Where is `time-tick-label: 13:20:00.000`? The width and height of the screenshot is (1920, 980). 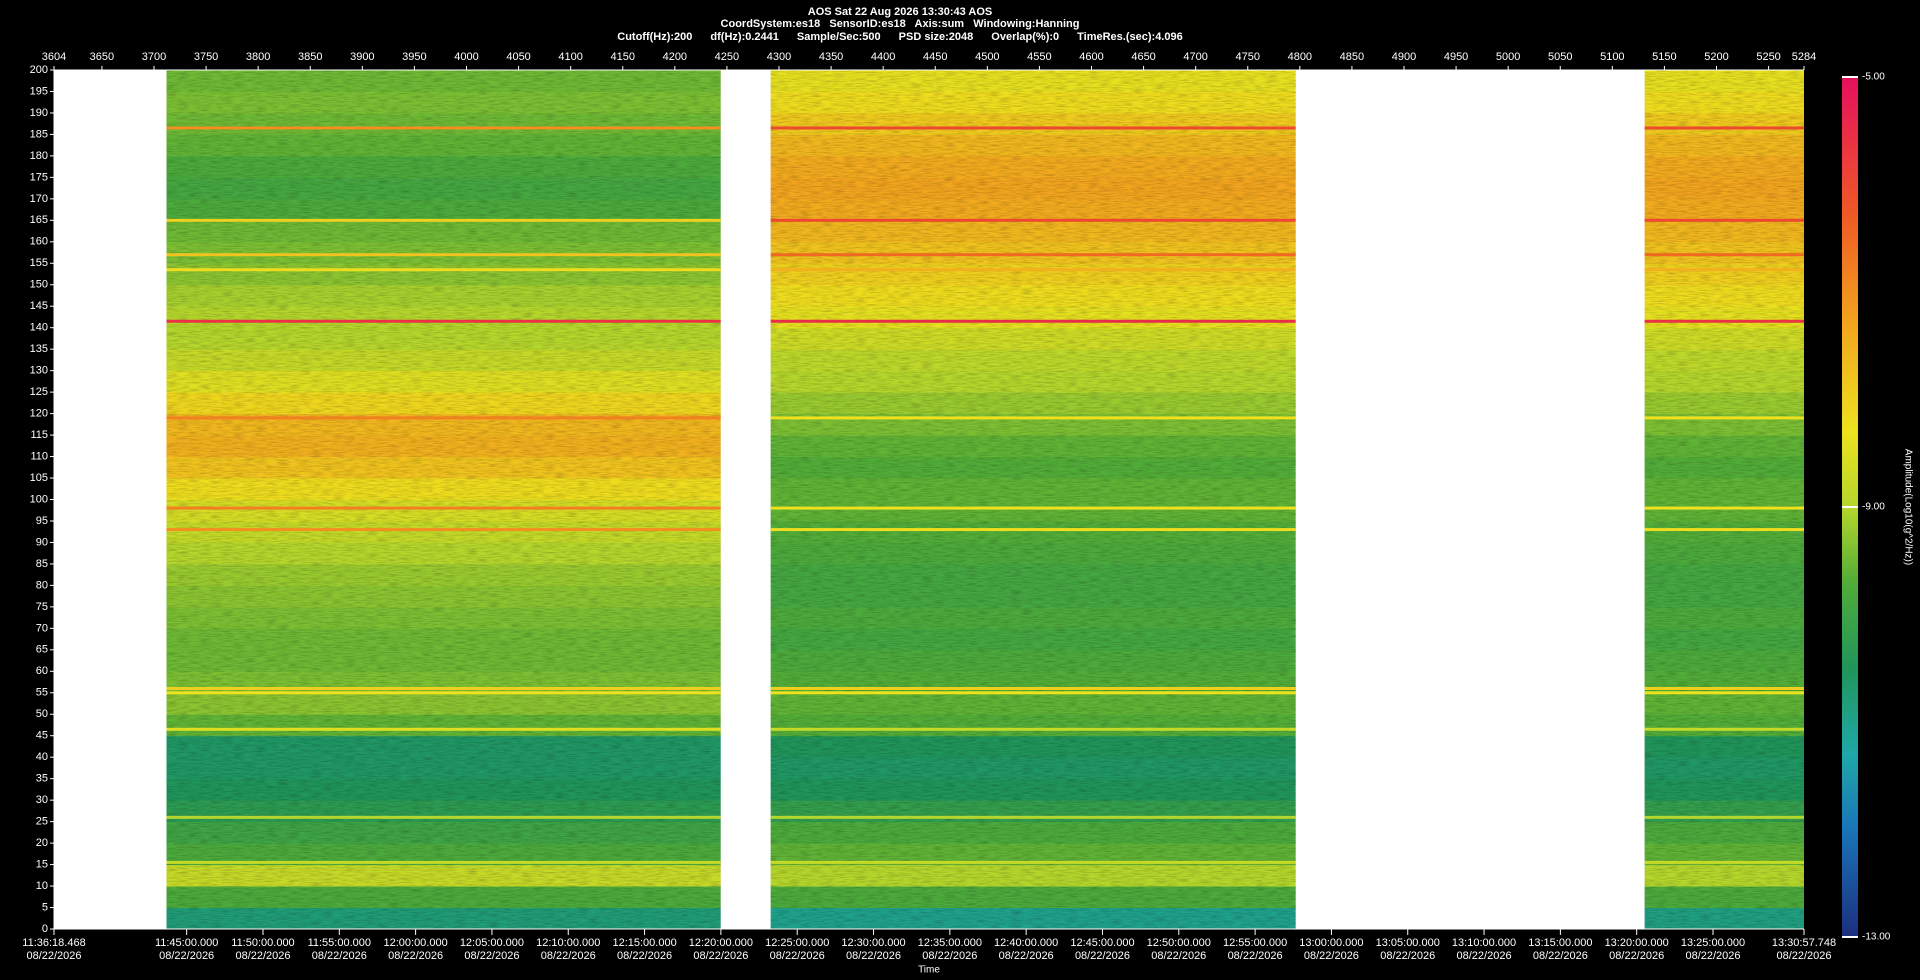
time-tick-label: 13:20:00.000 is located at coordinates (1637, 943).